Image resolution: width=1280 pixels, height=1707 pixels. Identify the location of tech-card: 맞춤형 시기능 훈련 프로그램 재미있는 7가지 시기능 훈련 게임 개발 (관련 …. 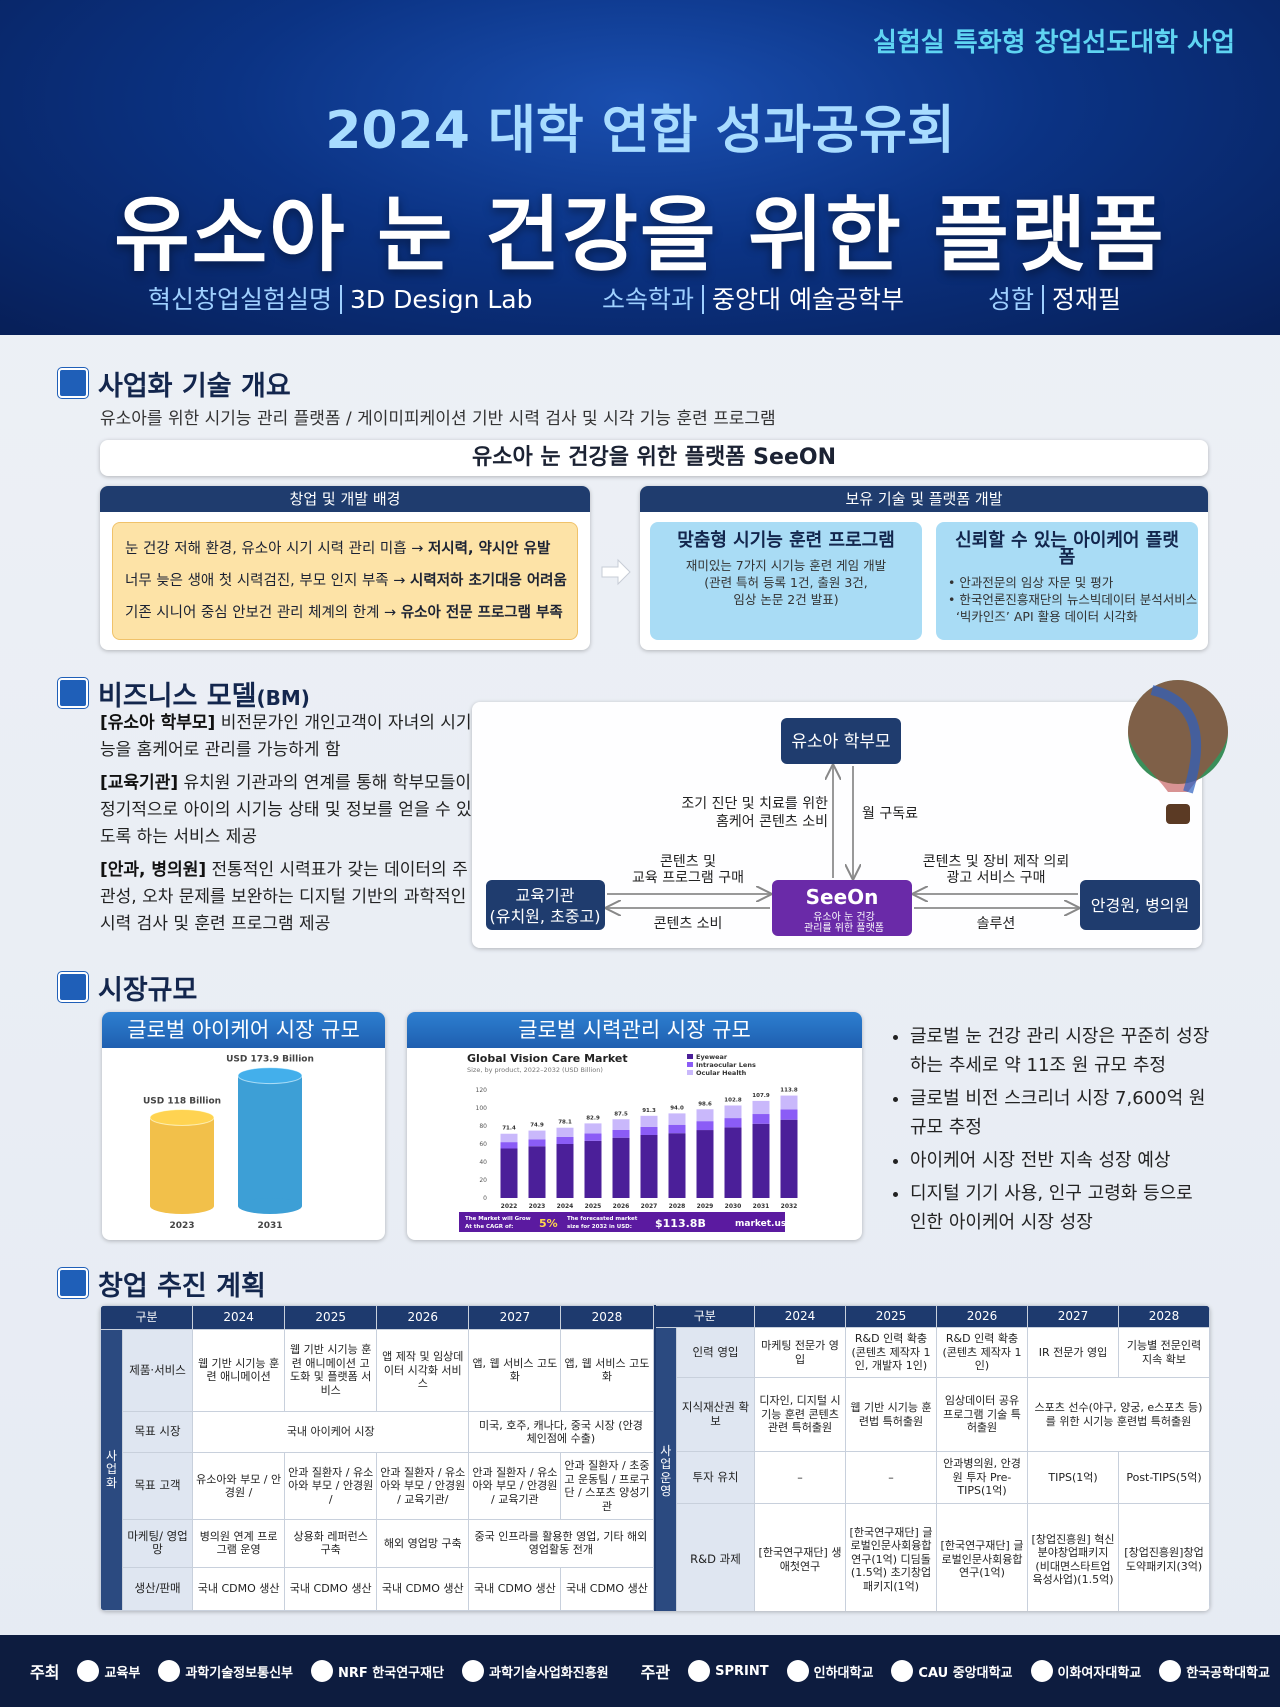
(786, 581).